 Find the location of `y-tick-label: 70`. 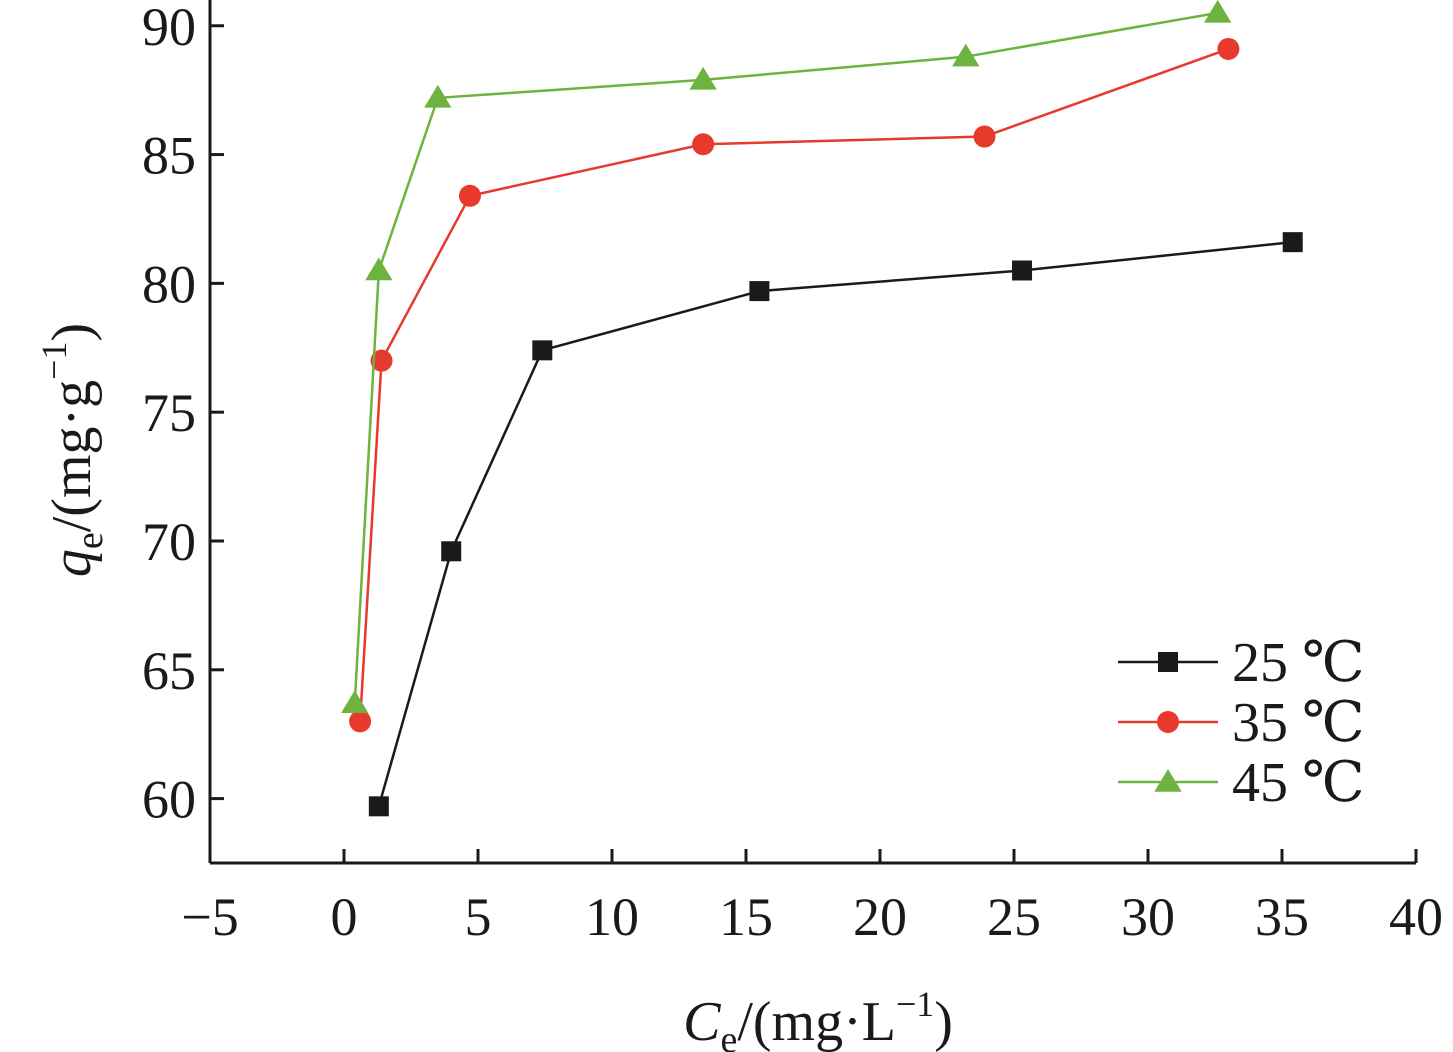

y-tick-label: 70 is located at coordinates (169, 542).